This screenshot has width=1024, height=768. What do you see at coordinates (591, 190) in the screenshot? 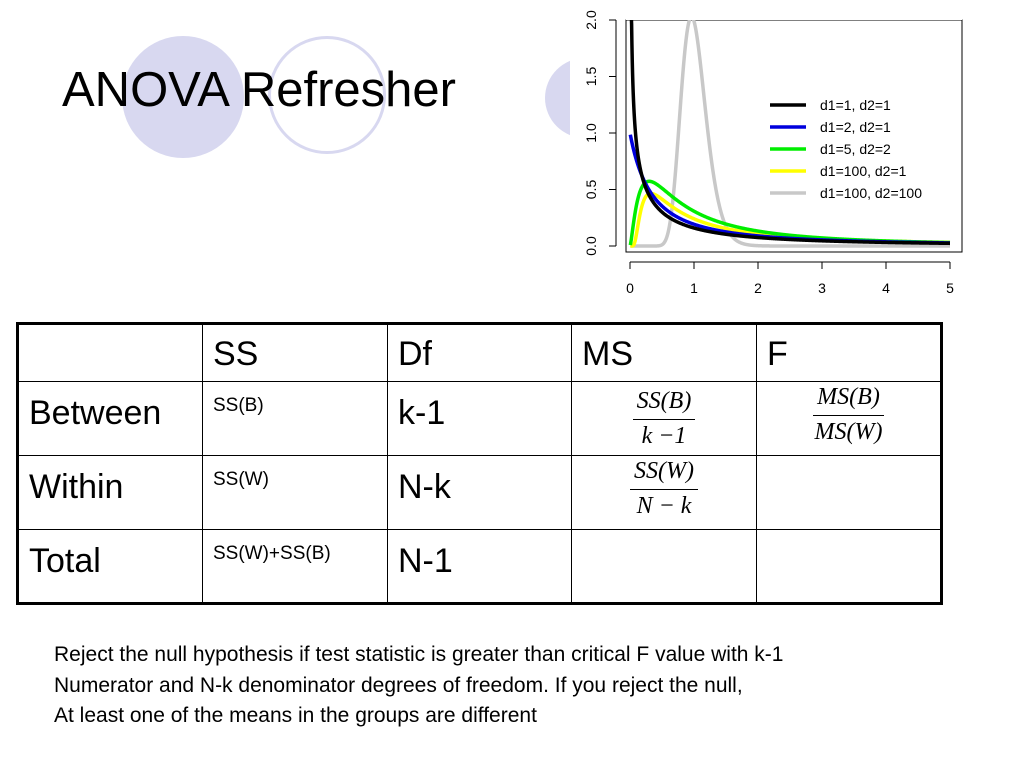
I see `y-tick-label: 0.5` at bounding box center [591, 190].